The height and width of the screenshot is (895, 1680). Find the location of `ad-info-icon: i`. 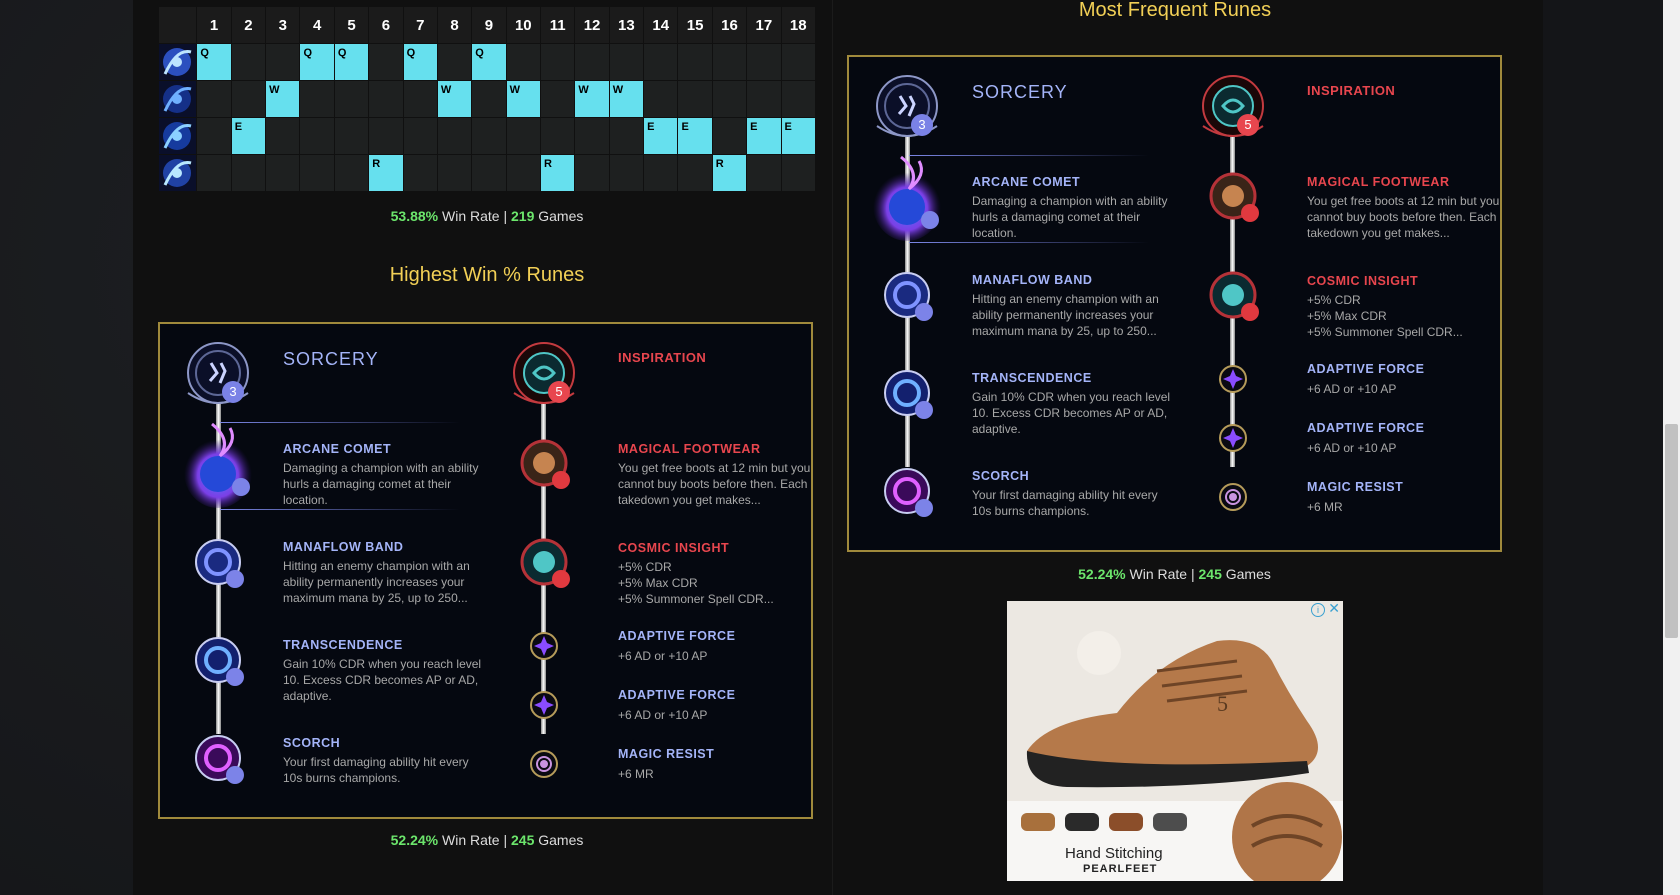

ad-info-icon: i is located at coordinates (1318, 610).